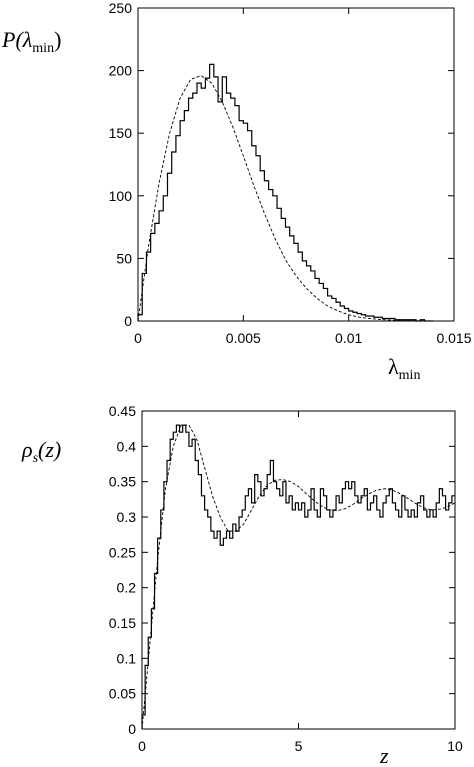  What do you see at coordinates (127, 446) in the screenshot?
I see `y-tick-label: 0.4` at bounding box center [127, 446].